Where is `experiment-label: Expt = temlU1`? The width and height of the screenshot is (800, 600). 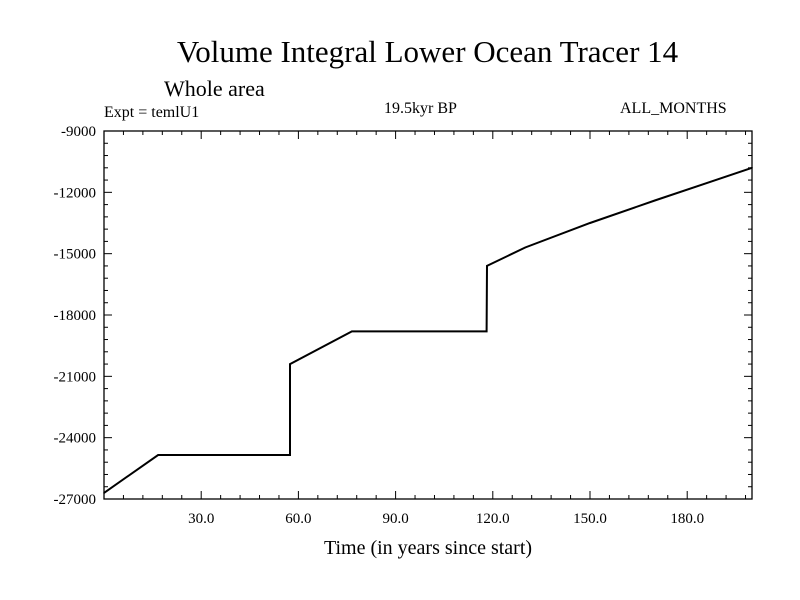
experiment-label: Expt = temlU1 is located at coordinates (152, 112).